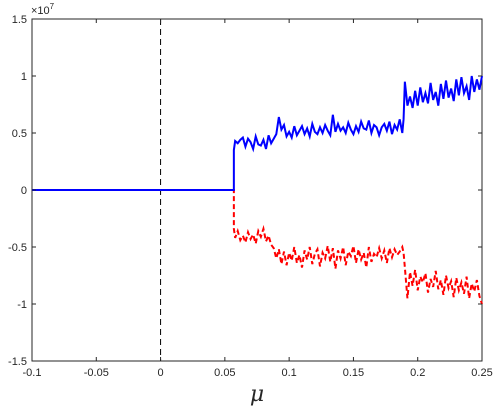  I want to click on y-axis-exponent: ×10⁷, so click(43, 9).